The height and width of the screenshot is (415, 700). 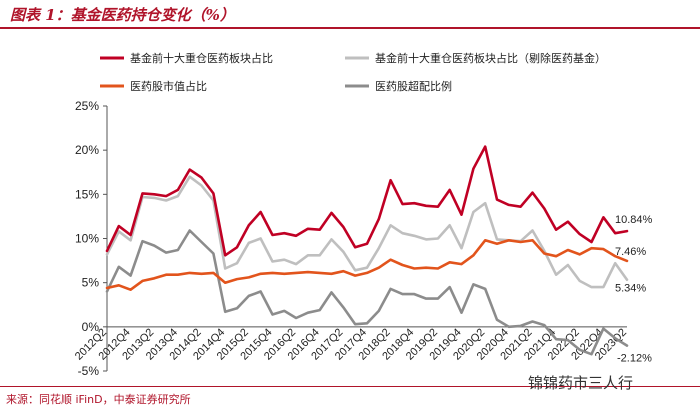 I want to click on end-labels: 10.84% 5.34% 7.46% -2.12%, so click(x=634, y=289).